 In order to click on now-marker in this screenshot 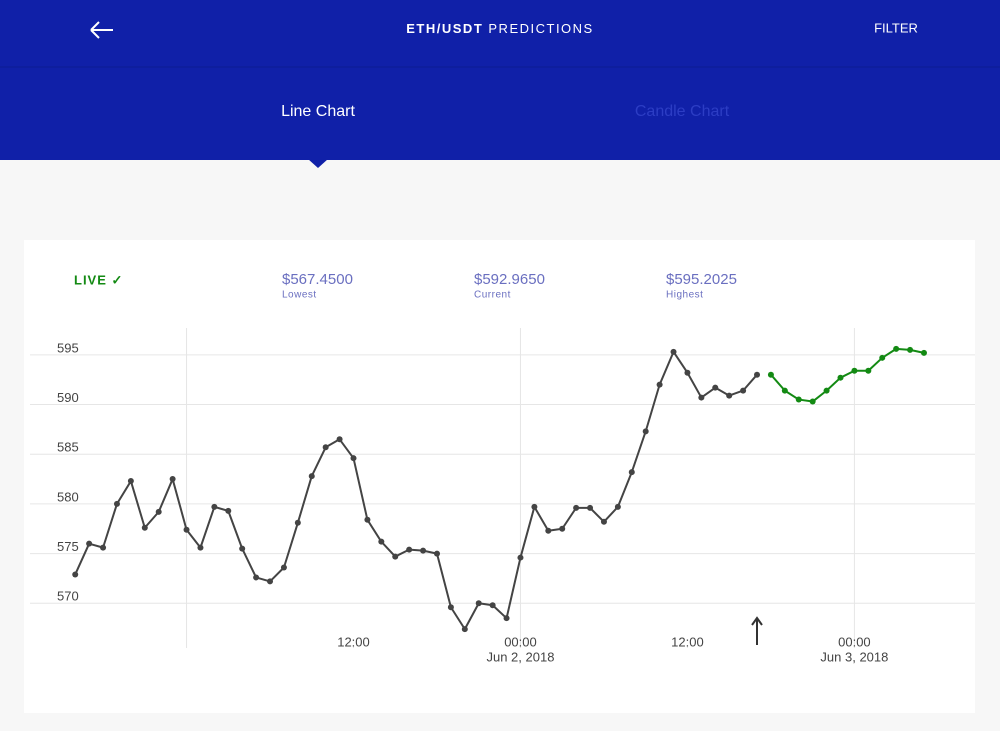, I will do `click(757, 630)`.